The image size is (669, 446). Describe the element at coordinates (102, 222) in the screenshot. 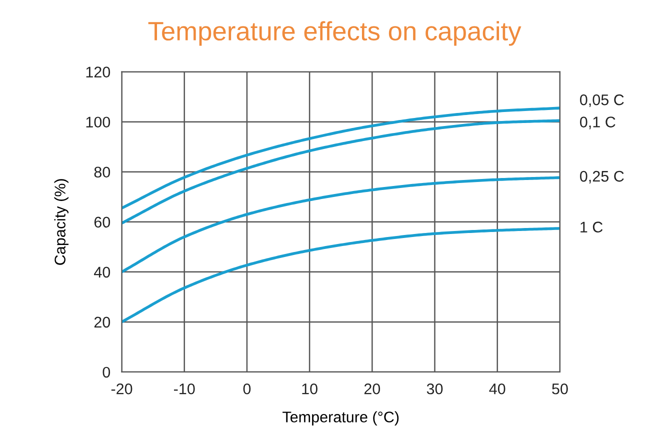

I see `y-tick-label: 60` at that location.